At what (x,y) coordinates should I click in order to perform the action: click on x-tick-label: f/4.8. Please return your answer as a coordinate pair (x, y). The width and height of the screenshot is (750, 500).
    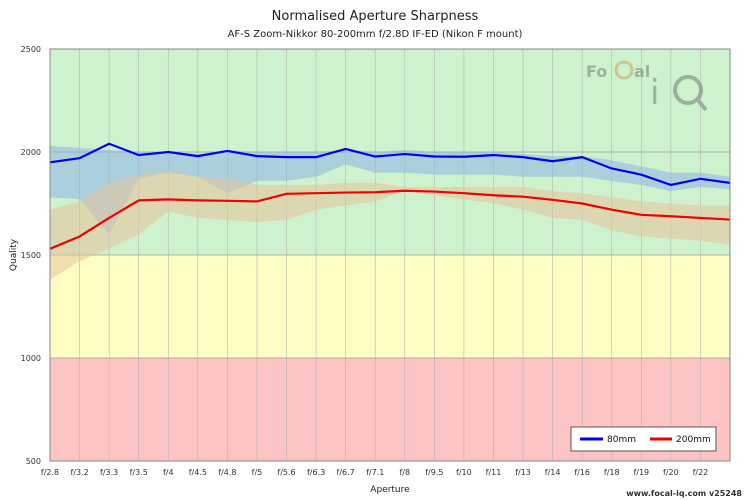
    Looking at the image, I should click on (227, 472).